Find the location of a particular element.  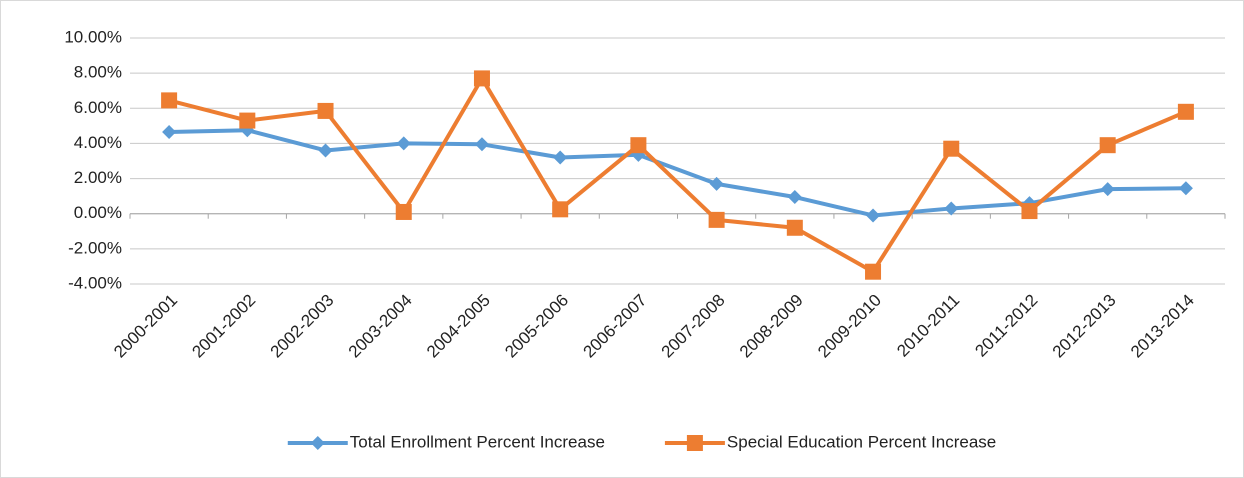

legend-item: Total Enrollment Percent Increase is located at coordinates (446, 441).